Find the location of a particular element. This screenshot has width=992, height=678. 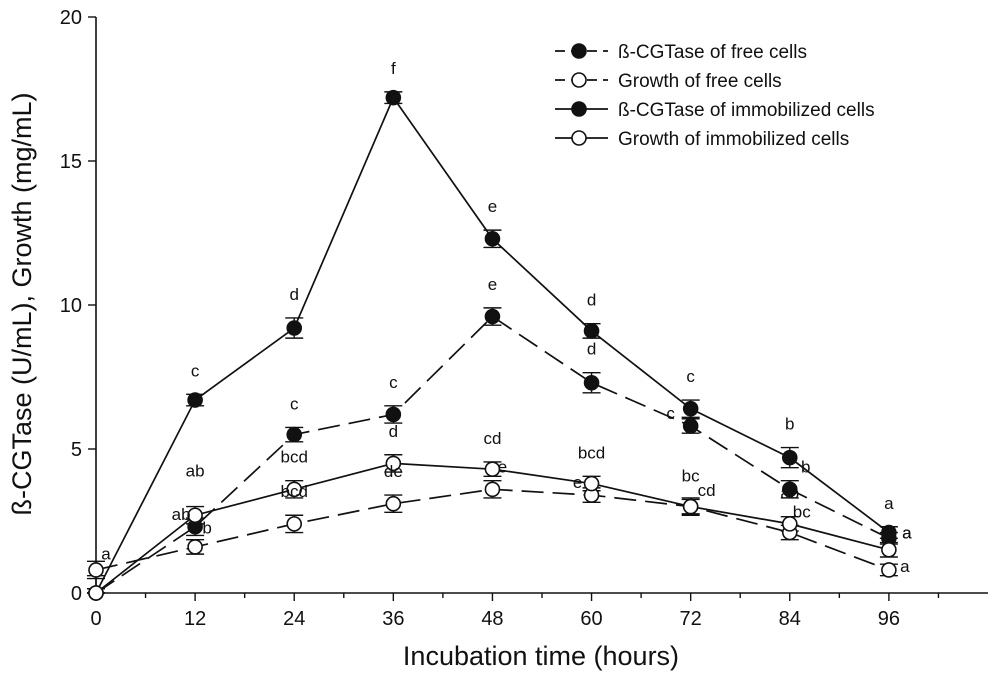

y-tick-label: 20 is located at coordinates (71, 18).